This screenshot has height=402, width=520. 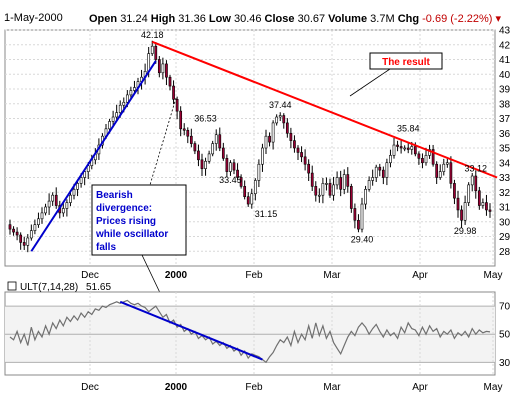 What do you see at coordinates (505, 134) in the screenshot?
I see `price-y-tick-label: 36` at bounding box center [505, 134].